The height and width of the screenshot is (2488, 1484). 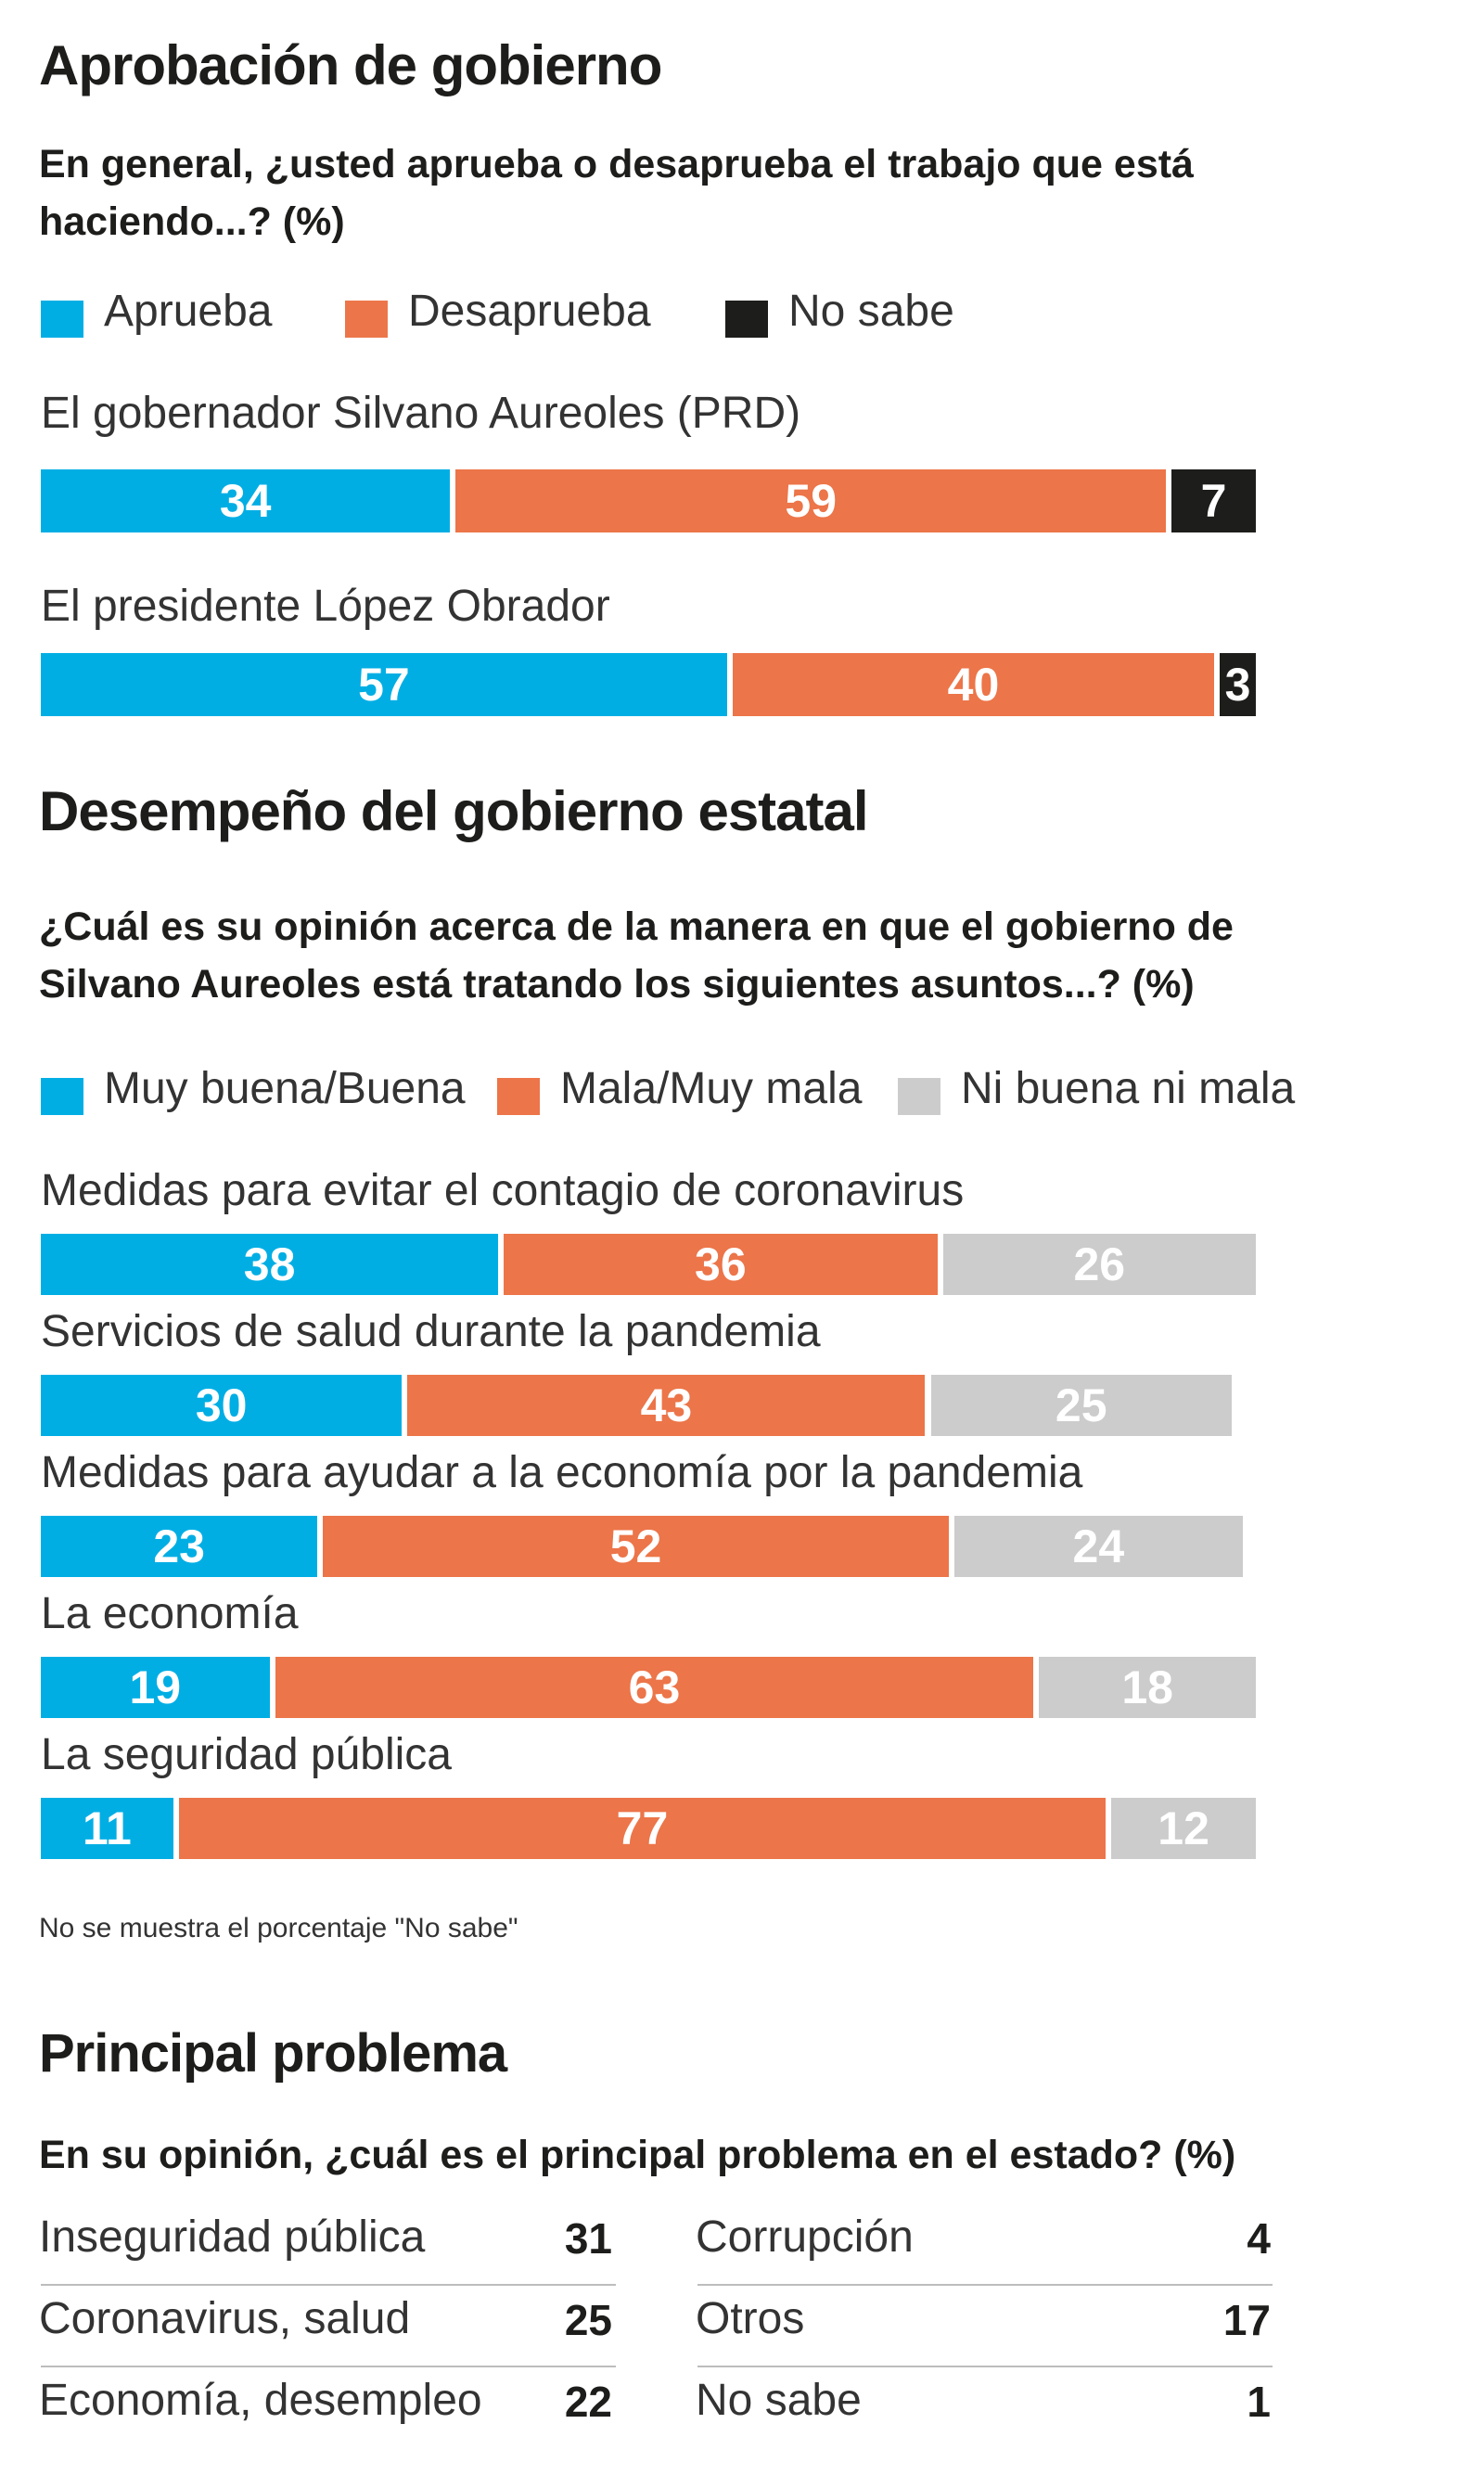 I want to click on problem-value: 31, so click(x=588, y=2239).